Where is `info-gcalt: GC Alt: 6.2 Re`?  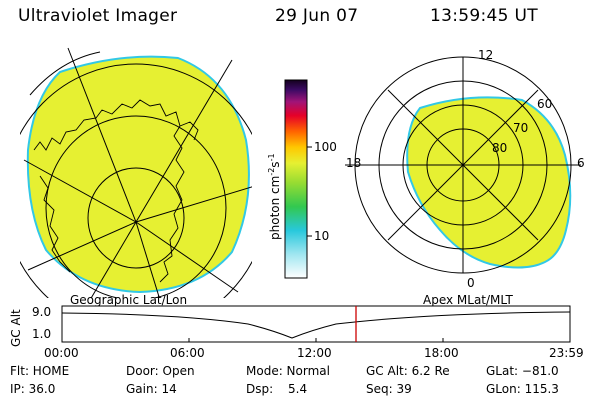
info-gcalt: GC Alt: 6.2 Re is located at coordinates (408, 371).